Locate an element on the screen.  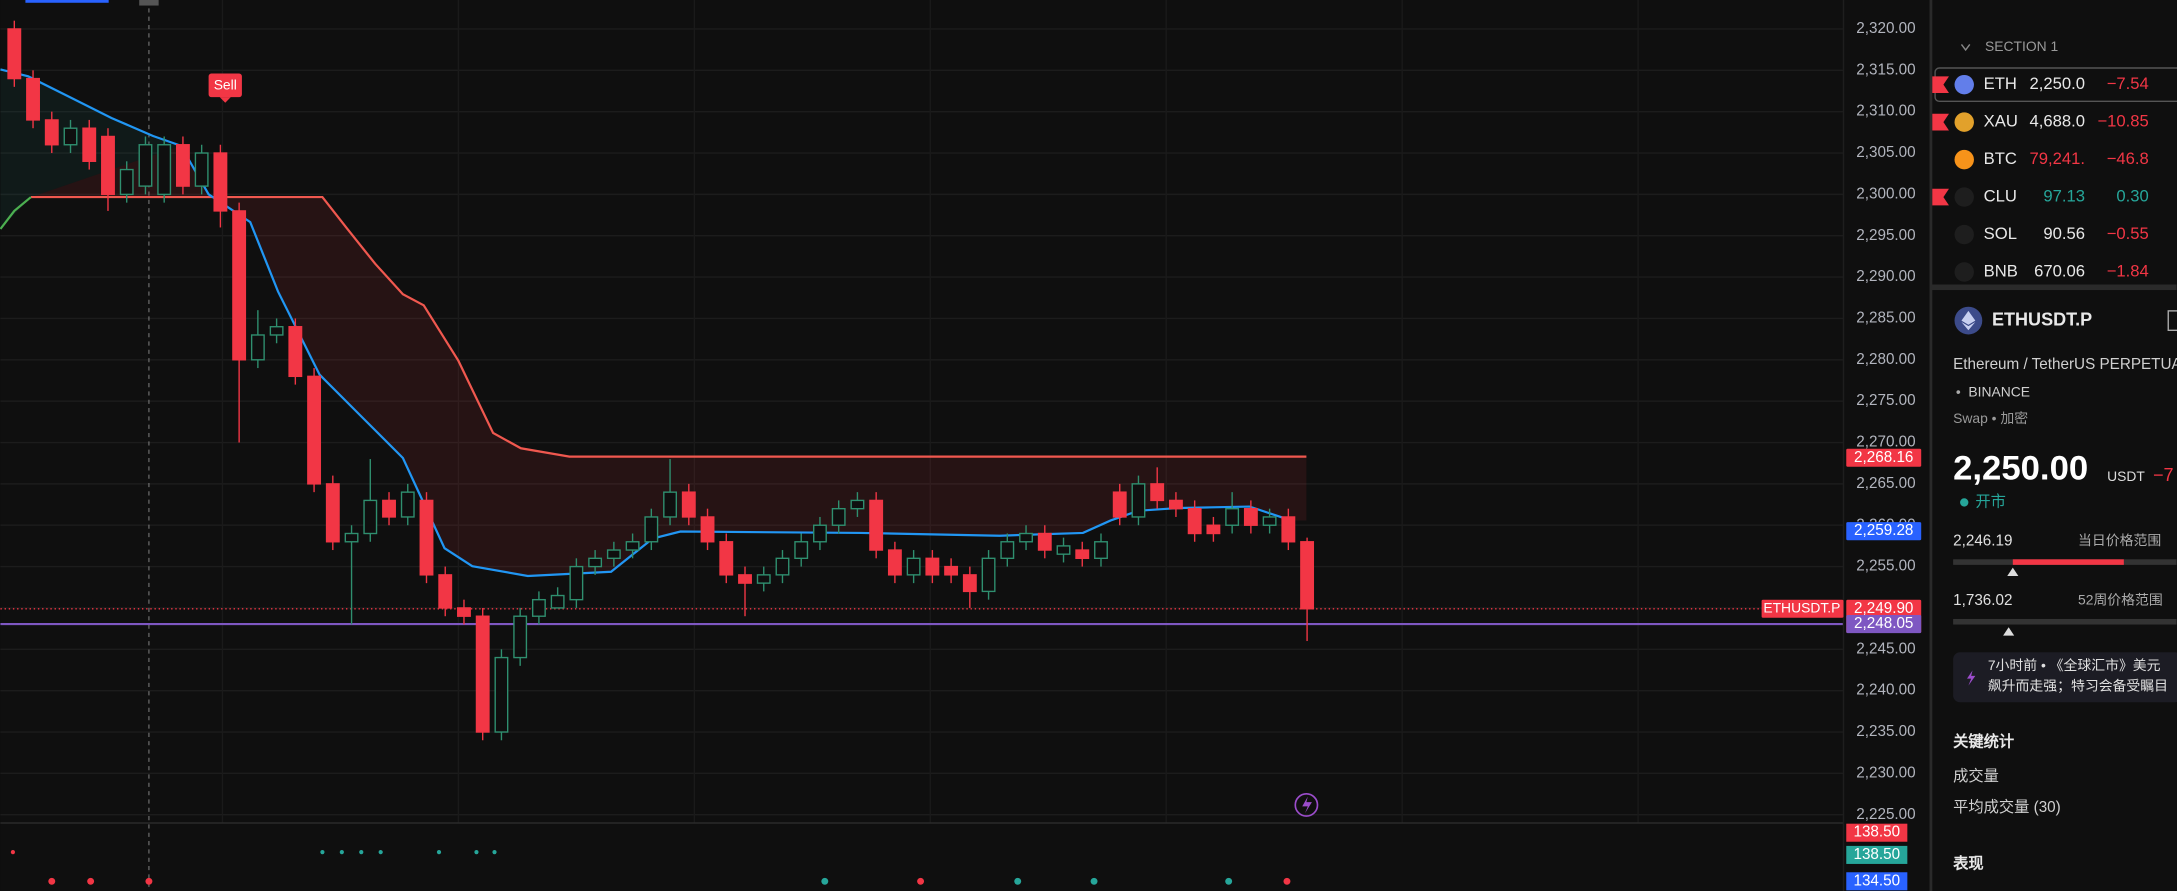
price-label: 2,259.28 is located at coordinates (1883, 530).